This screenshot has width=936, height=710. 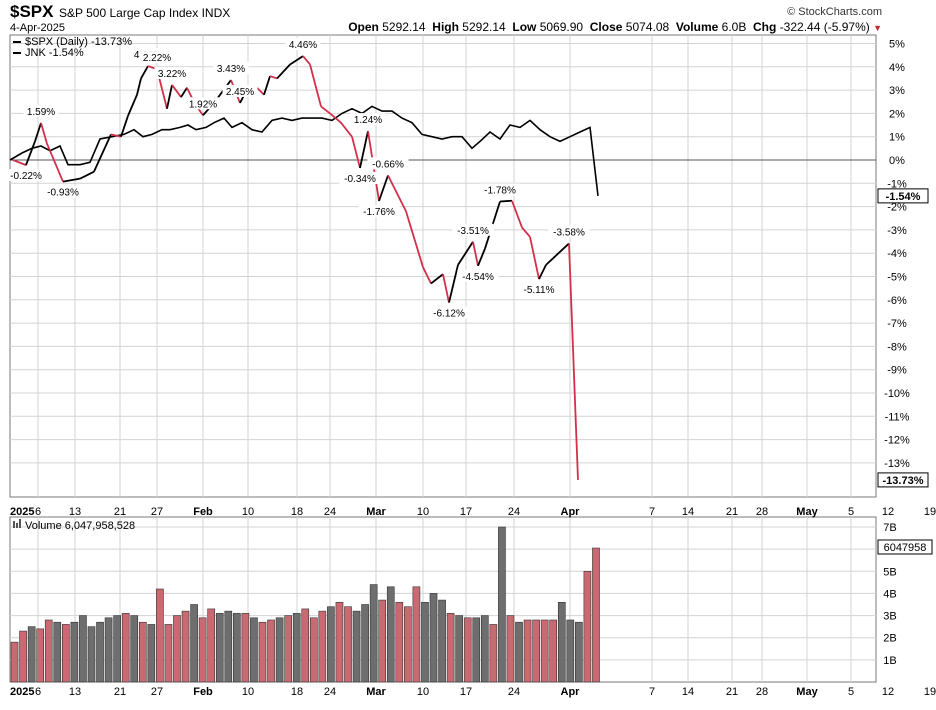 I want to click on x-tick-label-volume: 28, so click(x=762, y=692).